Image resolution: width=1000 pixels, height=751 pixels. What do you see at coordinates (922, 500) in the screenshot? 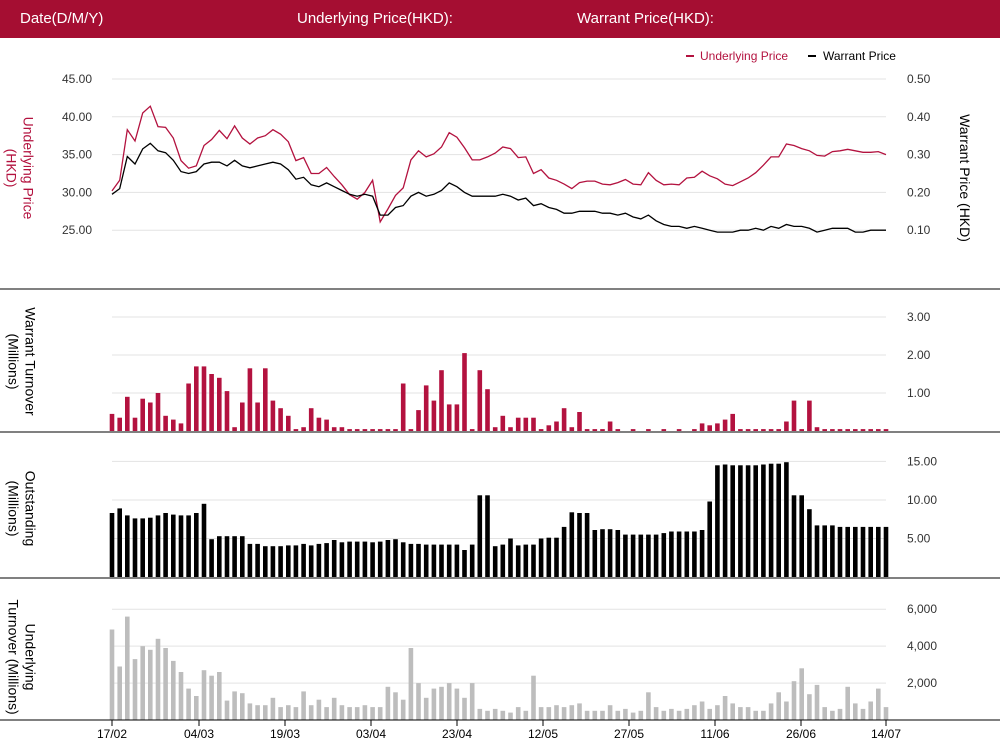
I see `outstanding-y-tick: 10.00` at bounding box center [922, 500].